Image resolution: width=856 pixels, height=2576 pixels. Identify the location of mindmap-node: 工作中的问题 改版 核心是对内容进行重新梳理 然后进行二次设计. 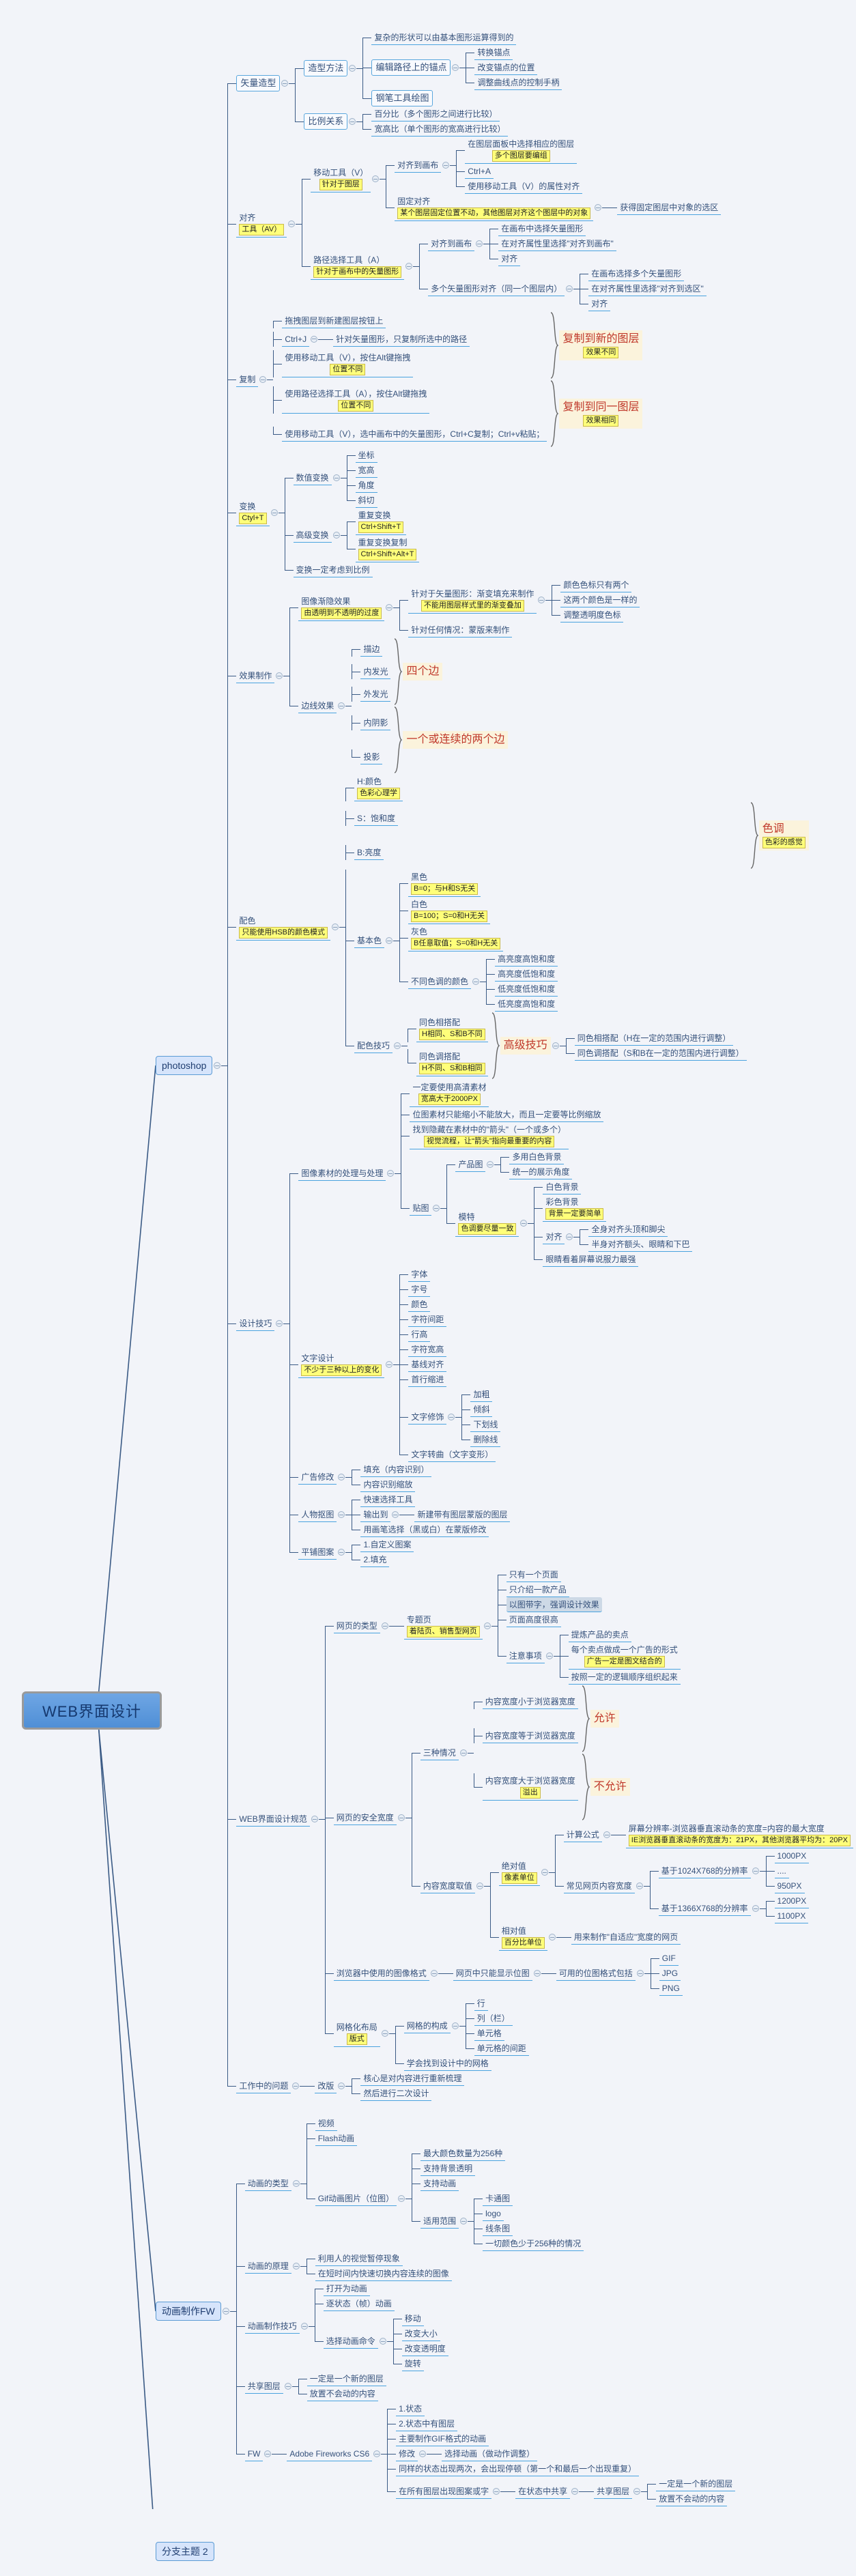
(544, 2086).